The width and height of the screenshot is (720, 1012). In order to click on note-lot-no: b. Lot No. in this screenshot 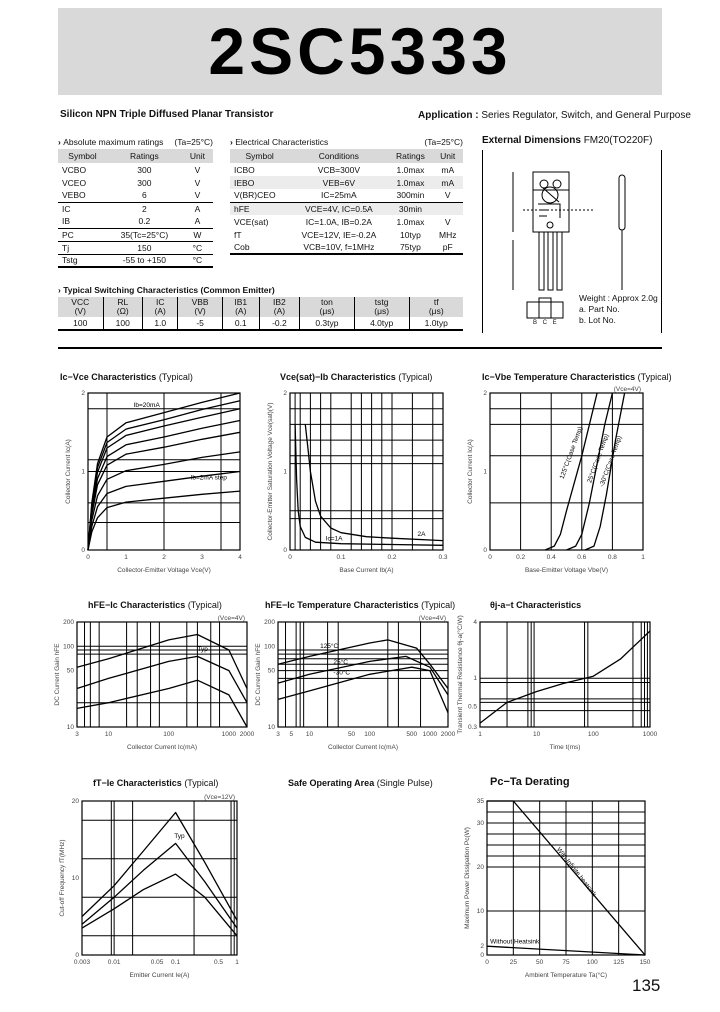, I will do `click(597, 320)`.